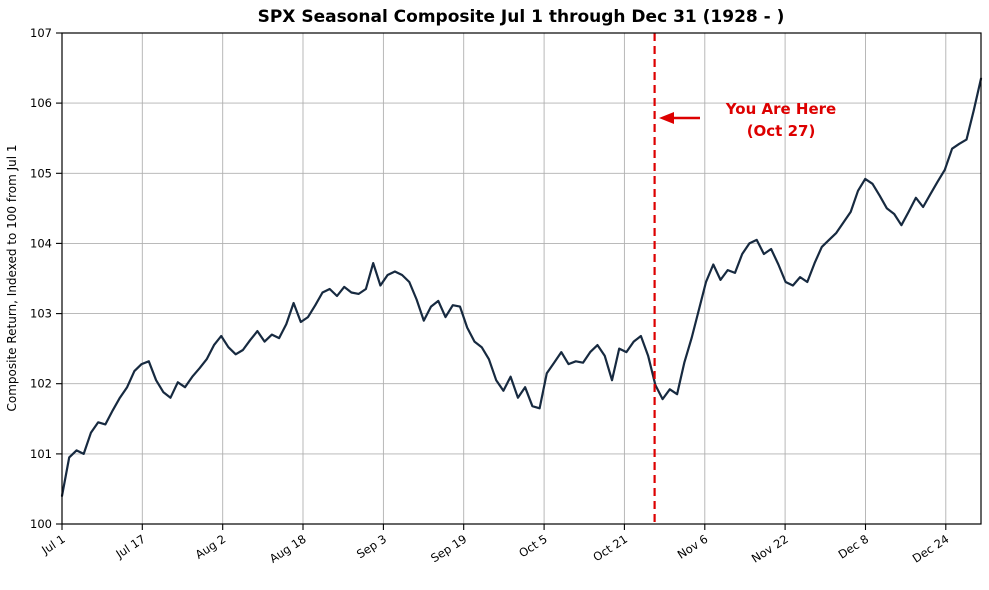 This screenshot has height=590, width=989. What do you see at coordinates (211, 547) in the screenshot?
I see `x-tick-label: Aug 2` at bounding box center [211, 547].